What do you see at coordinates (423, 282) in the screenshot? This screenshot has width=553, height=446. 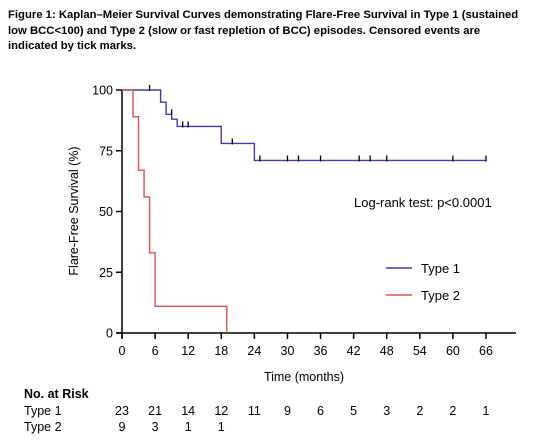 I see `legend: Type 1 Type 2` at bounding box center [423, 282].